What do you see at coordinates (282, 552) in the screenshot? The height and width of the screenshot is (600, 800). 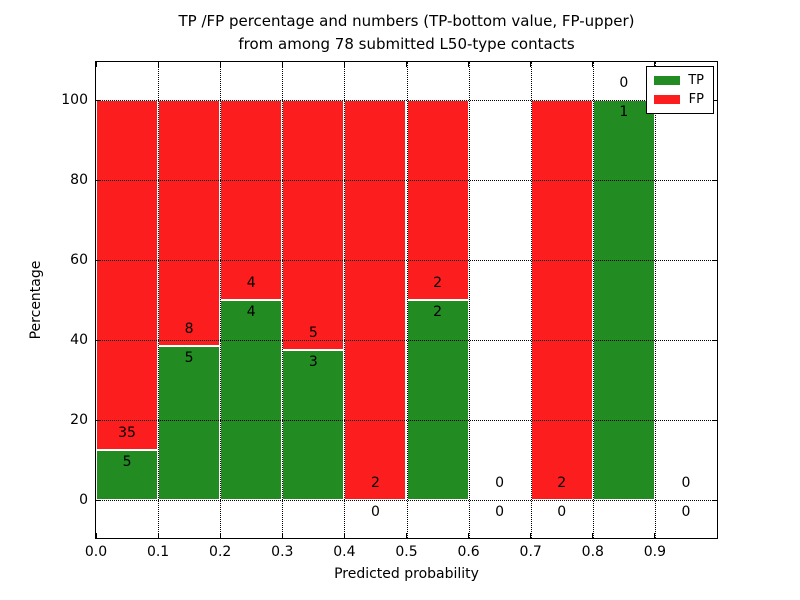 I see `x-tick-label: 0.3` at bounding box center [282, 552].